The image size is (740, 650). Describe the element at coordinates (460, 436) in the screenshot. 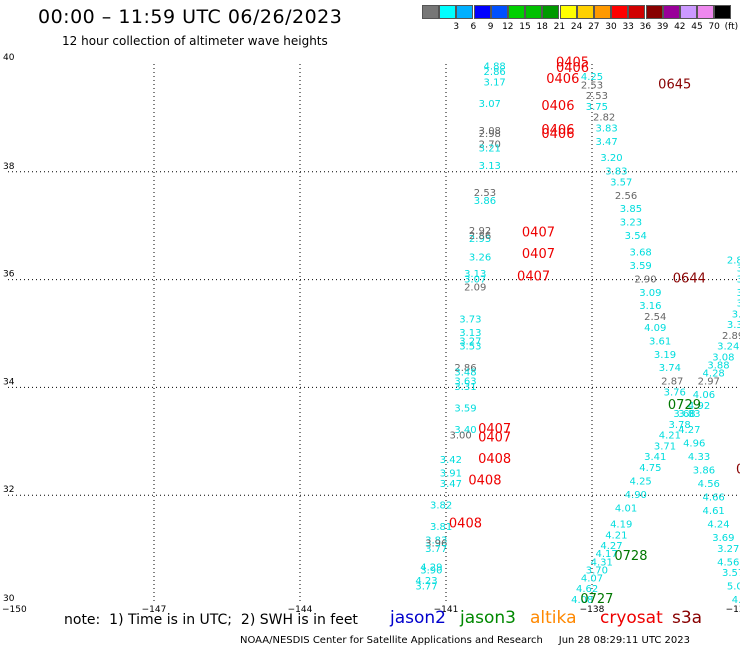

I see `wave-height-value: 3.00` at that location.